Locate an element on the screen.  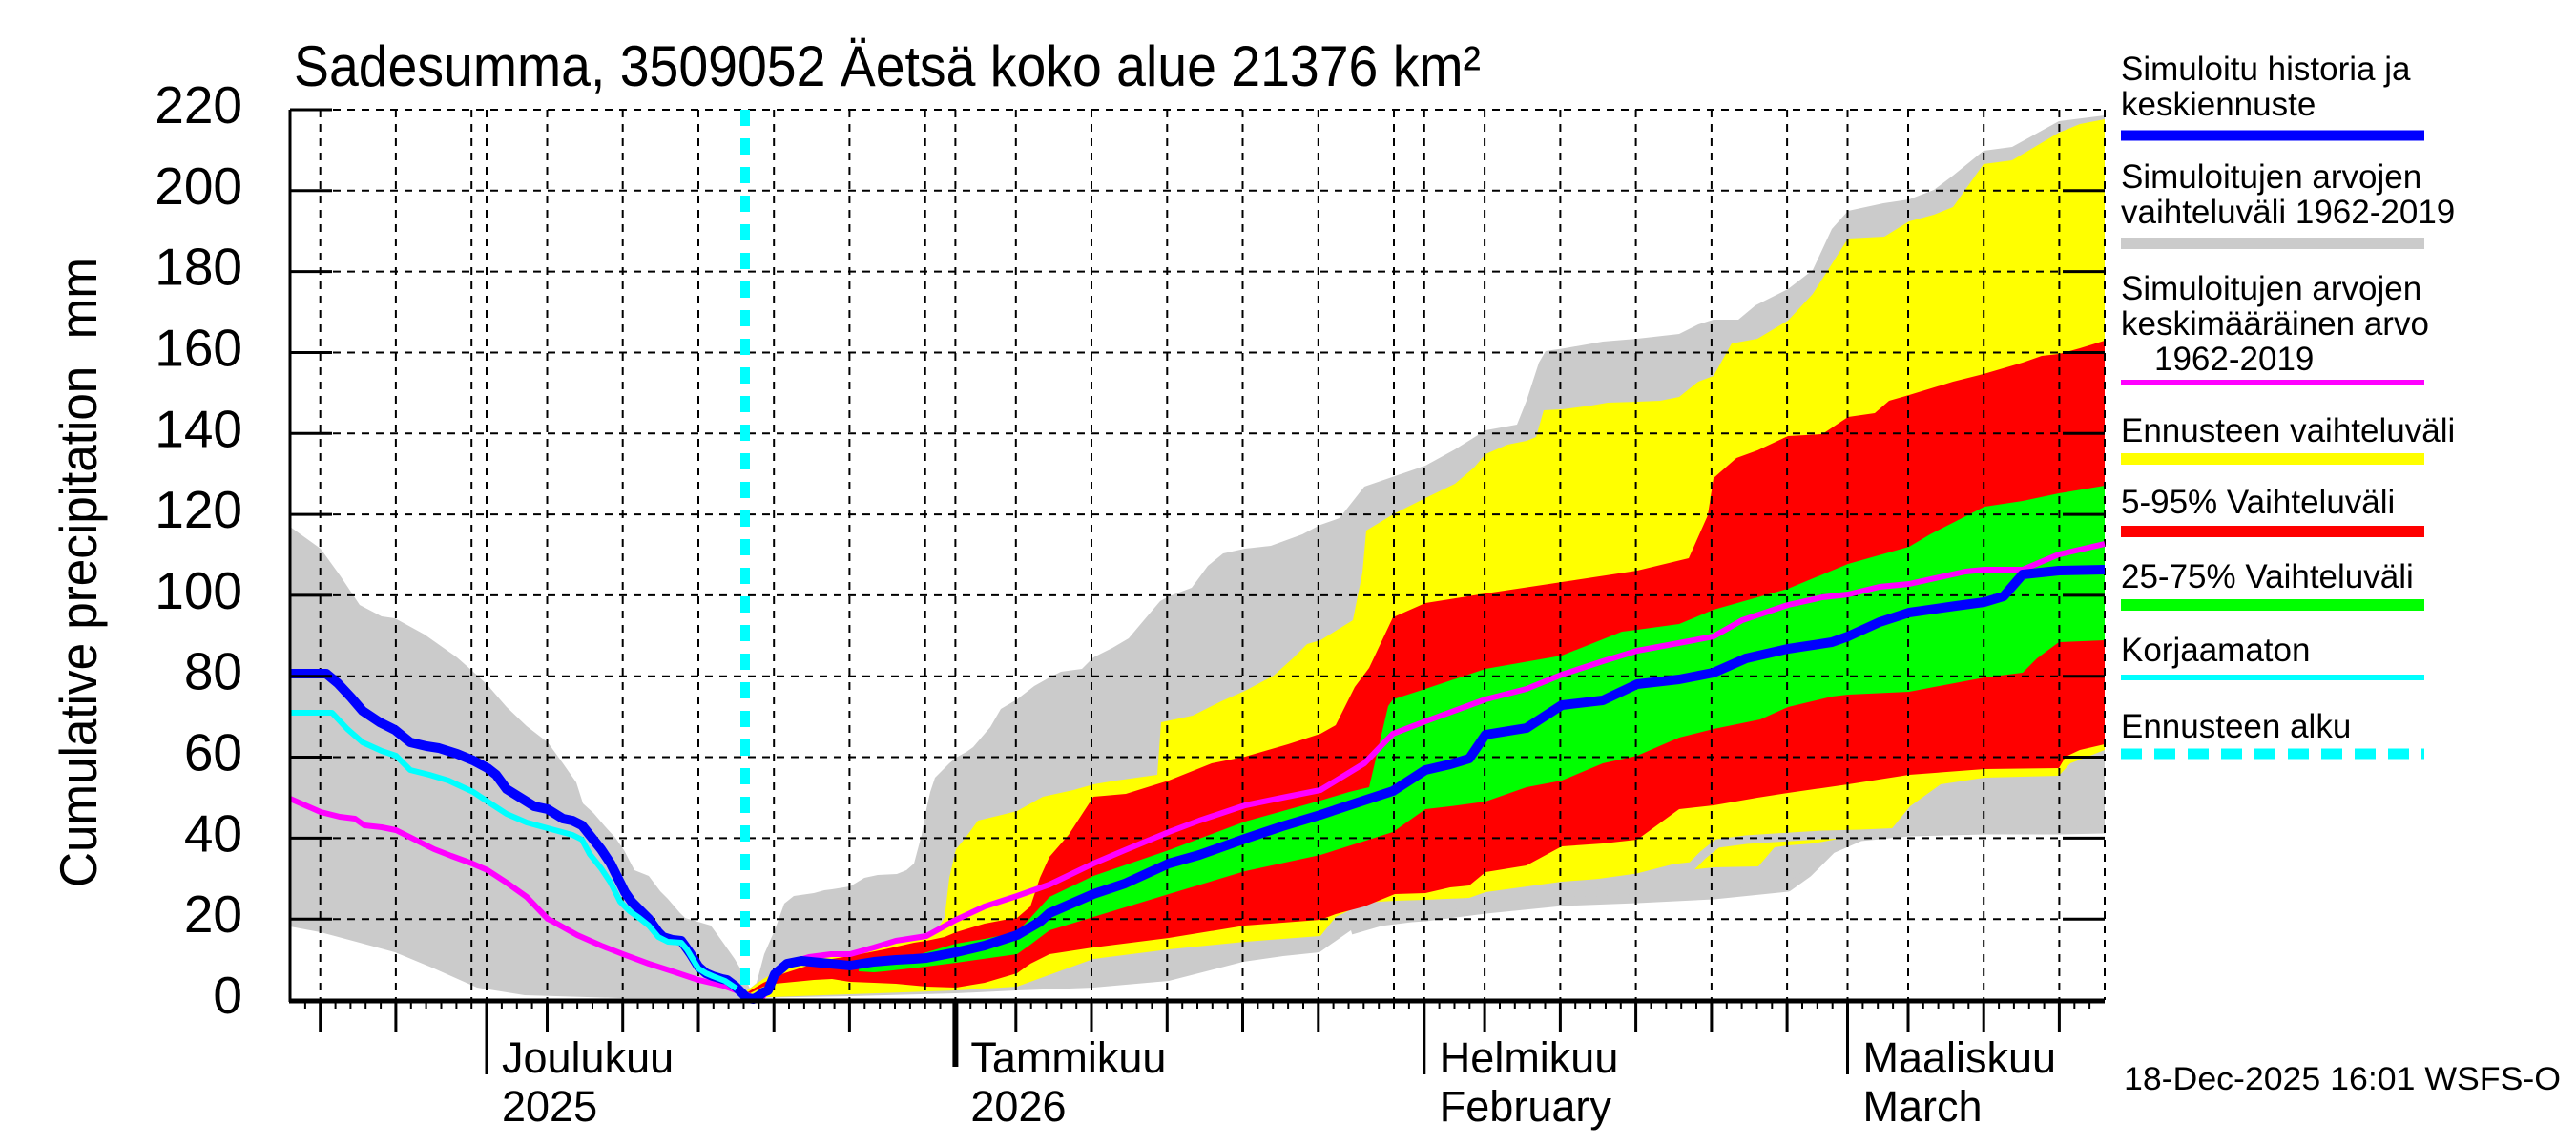
svg-text: 18-Dec-2025 16:01 WSFS-O is located at coordinates (2342, 1079).